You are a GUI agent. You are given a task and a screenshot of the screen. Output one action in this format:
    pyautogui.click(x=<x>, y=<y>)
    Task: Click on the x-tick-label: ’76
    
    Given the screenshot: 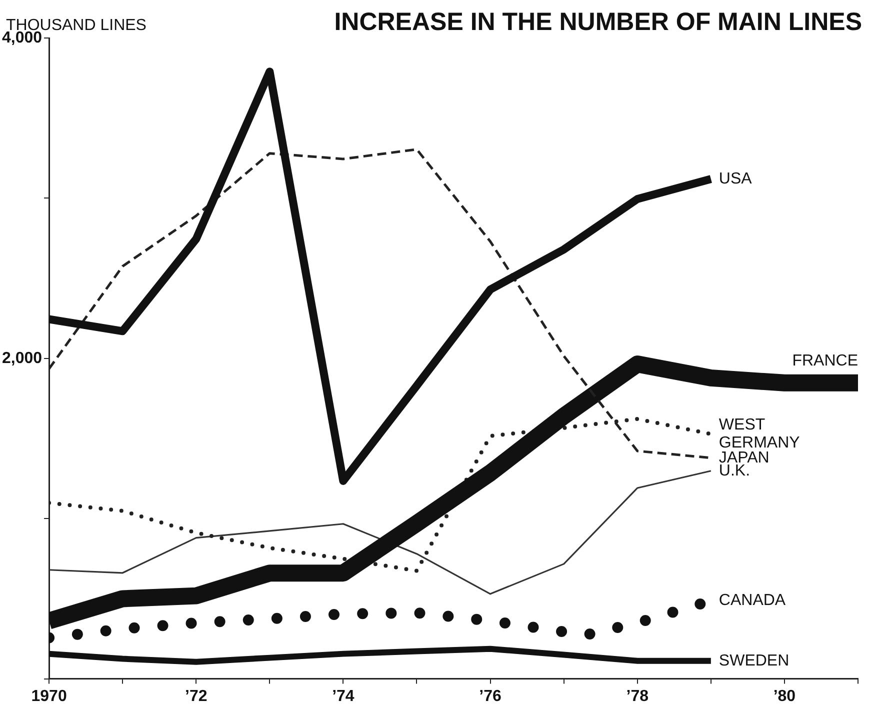 What is the action you would take?
    pyautogui.click(x=490, y=696)
    